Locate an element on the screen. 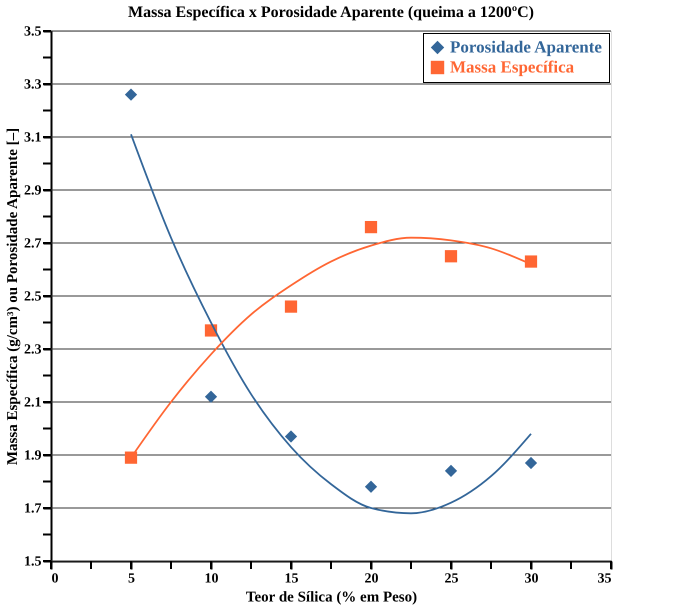 Image resolution: width=681 pixels, height=610 pixels. x-tick-label: 5 is located at coordinates (131, 579).